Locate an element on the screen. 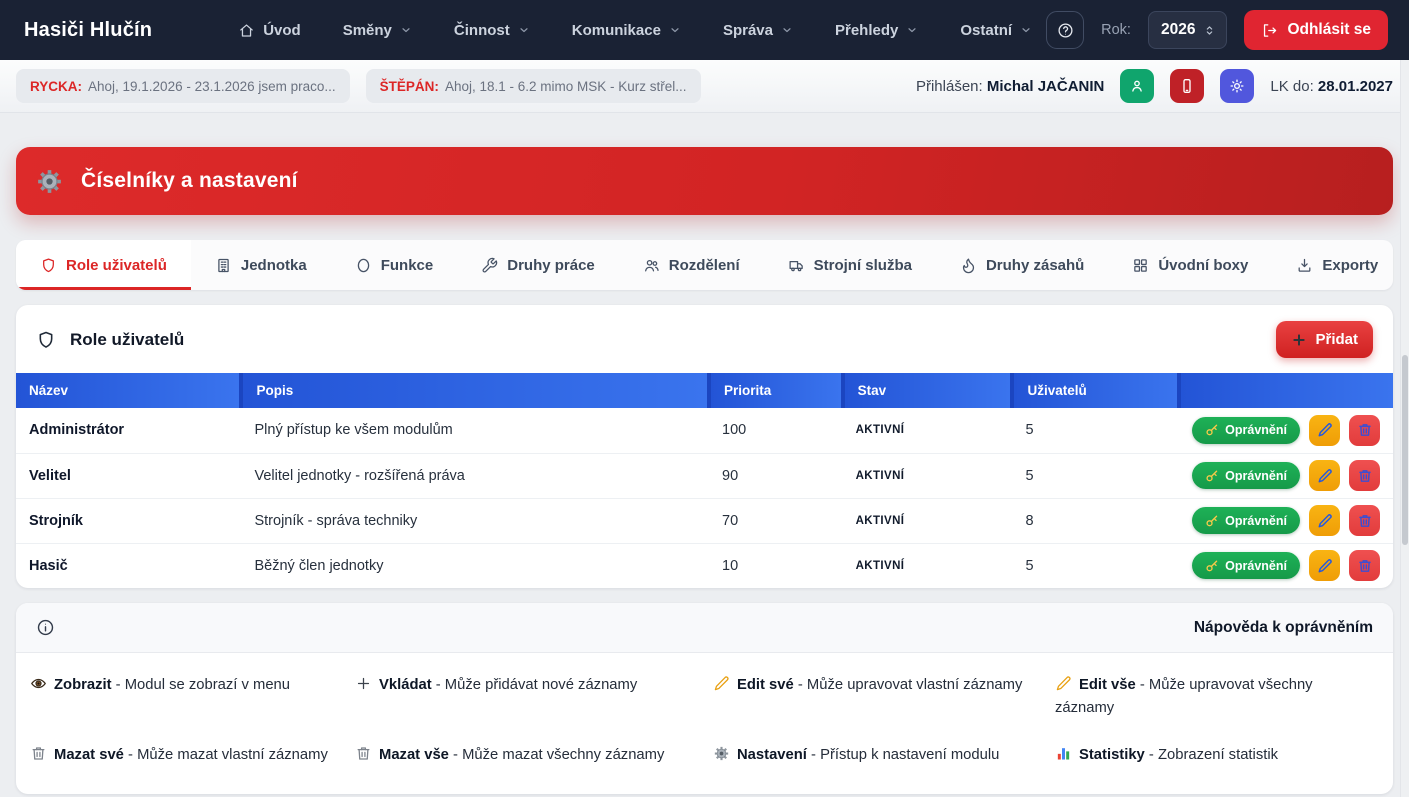 This screenshot has height=797, width=1409. mobile-button is located at coordinates (1187, 86).